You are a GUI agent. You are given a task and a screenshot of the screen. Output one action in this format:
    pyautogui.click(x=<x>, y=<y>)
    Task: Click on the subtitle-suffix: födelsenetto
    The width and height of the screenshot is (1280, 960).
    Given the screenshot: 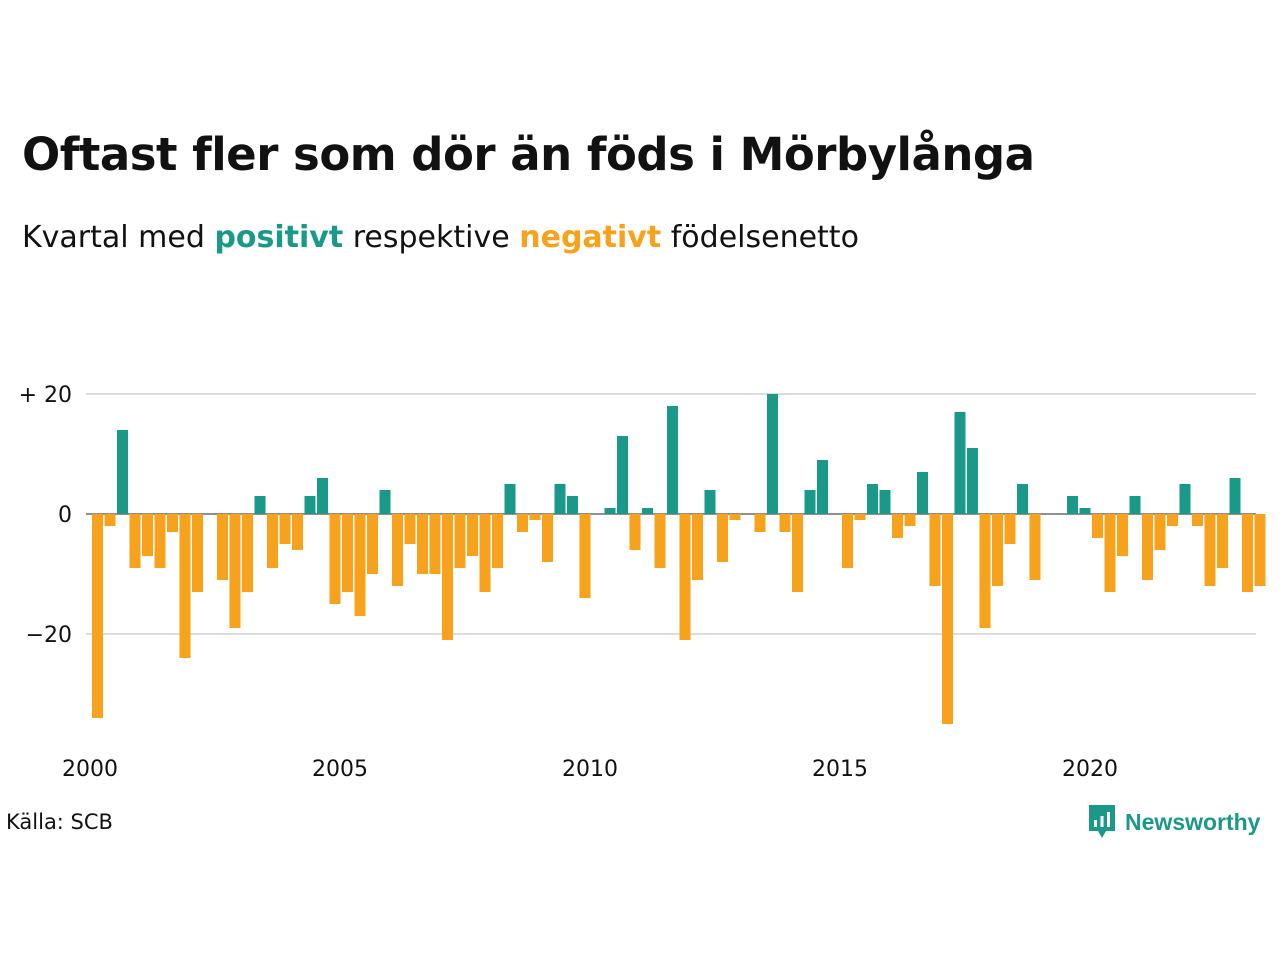 What is the action you would take?
    pyautogui.click(x=764, y=237)
    